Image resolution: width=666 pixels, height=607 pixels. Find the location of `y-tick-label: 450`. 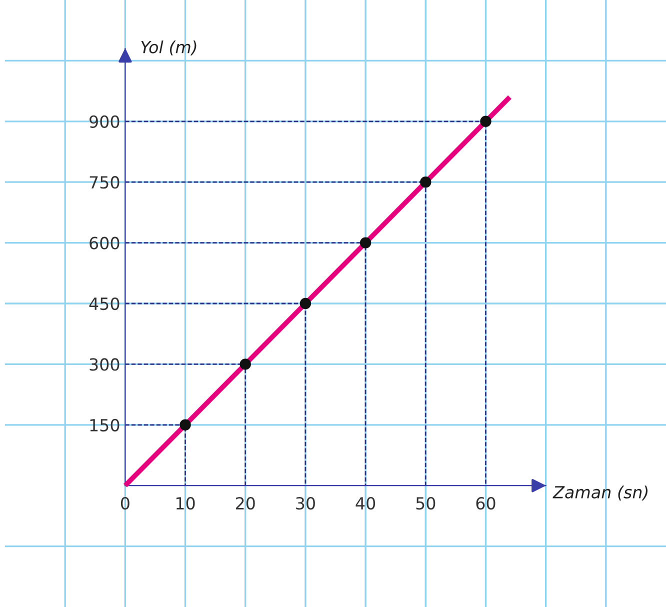

y-tick-label: 450 is located at coordinates (104, 303).